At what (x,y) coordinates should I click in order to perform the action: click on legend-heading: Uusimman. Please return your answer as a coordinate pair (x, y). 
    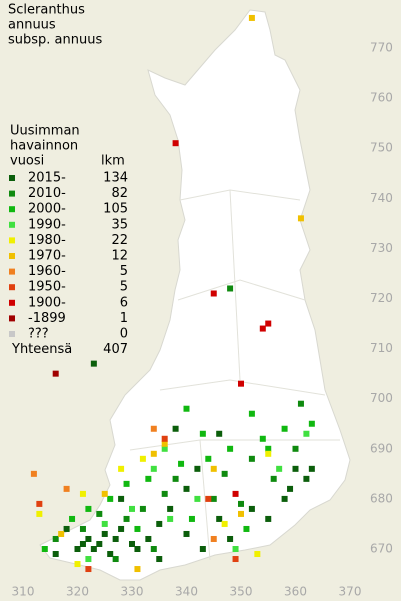
    Looking at the image, I should click on (45, 131).